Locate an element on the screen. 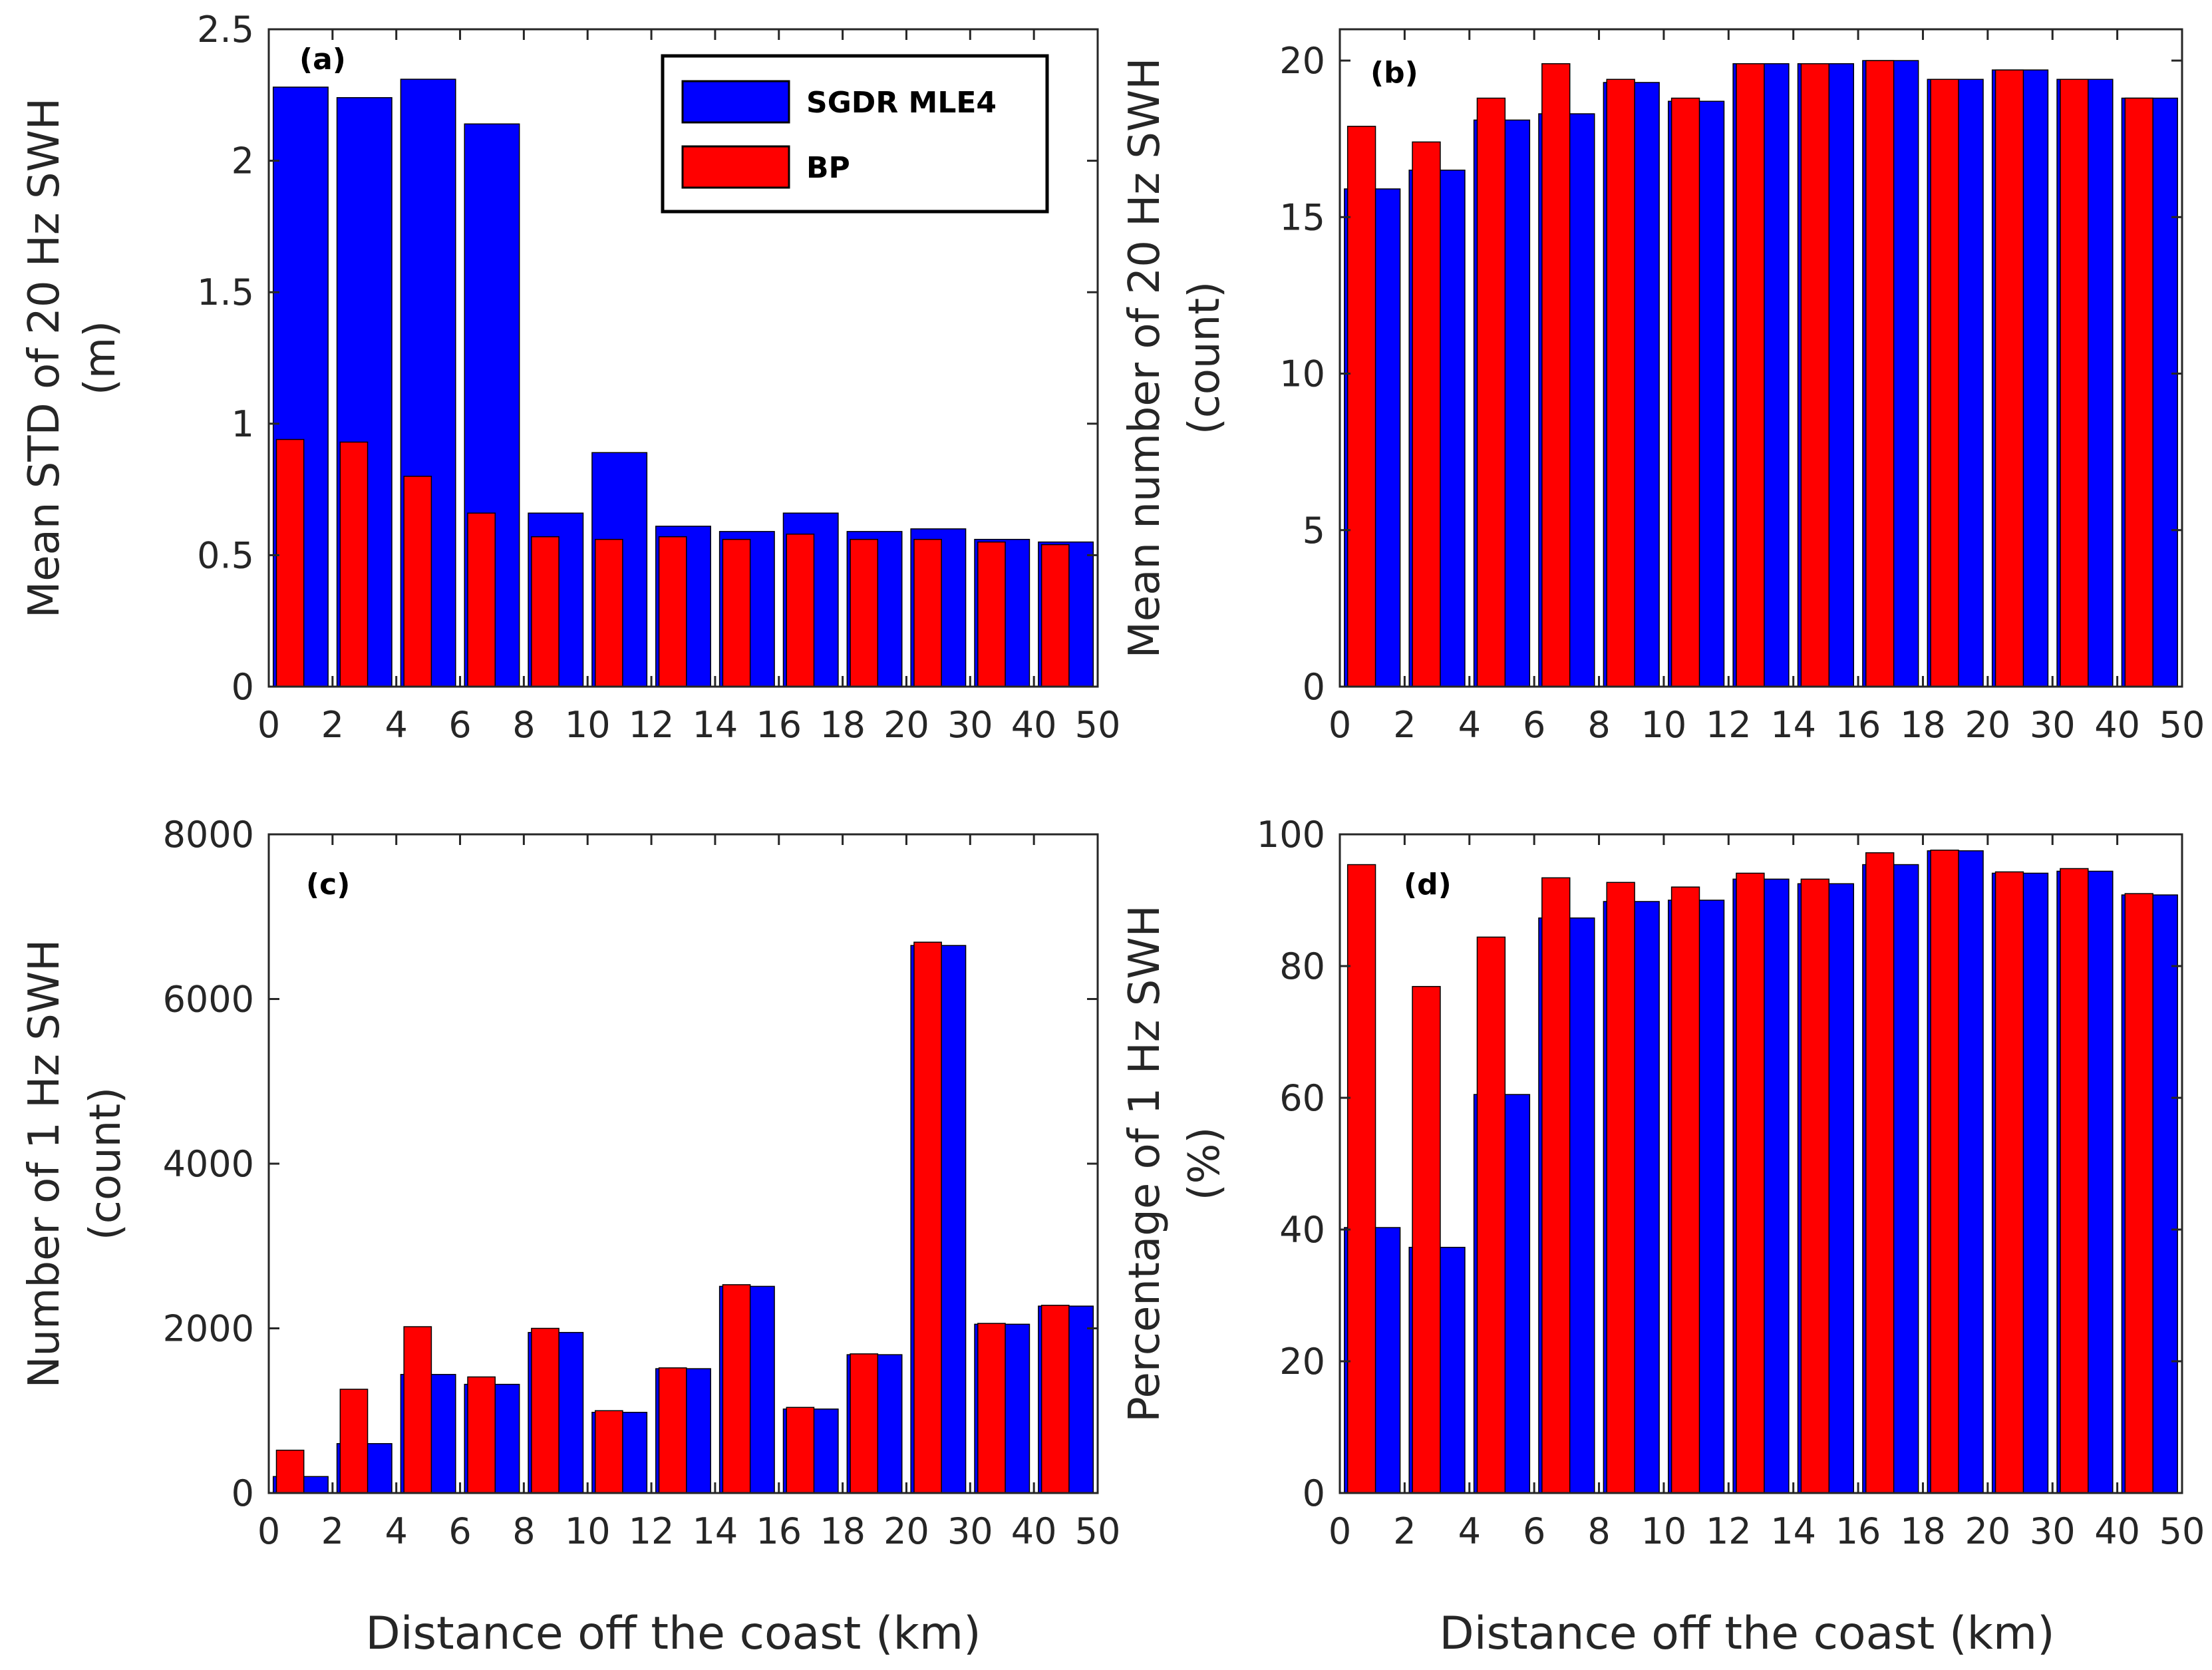 Image resolution: width=2212 pixels, height=1670 pixels. y-tick-label: 80 is located at coordinates (1302, 966).